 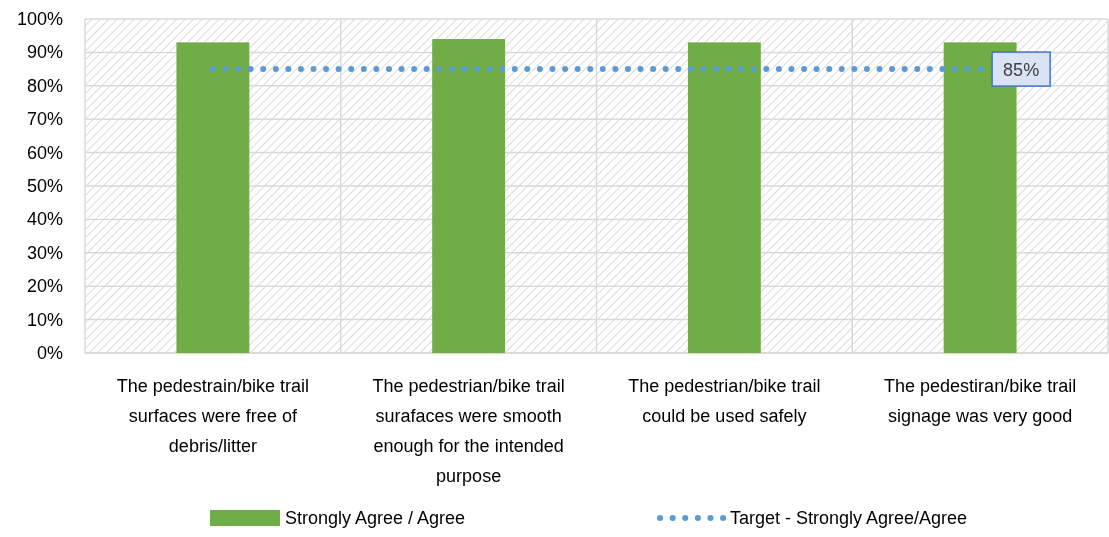 I want to click on data-label: 85%, so click(x=1021, y=70).